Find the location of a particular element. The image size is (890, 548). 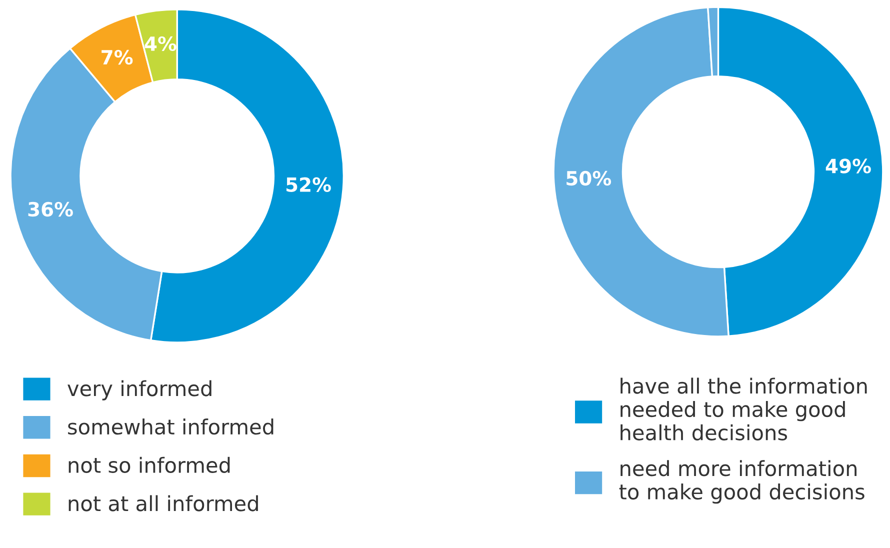

legend-label: not at all informed is located at coordinates (163, 503).